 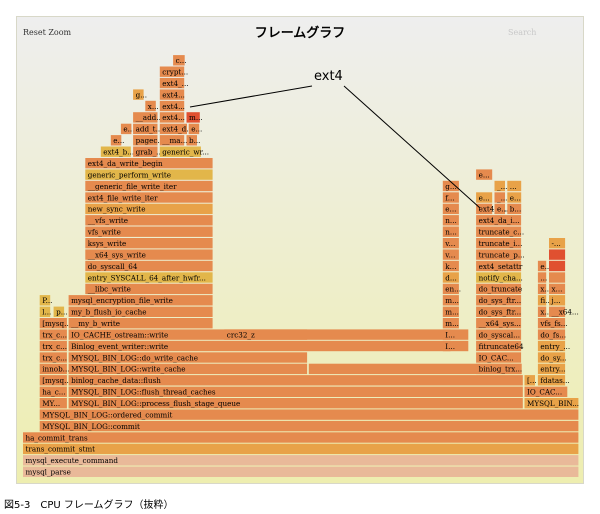 I want to click on flame-frame: ext4_file_write_iter, so click(x=149, y=197).